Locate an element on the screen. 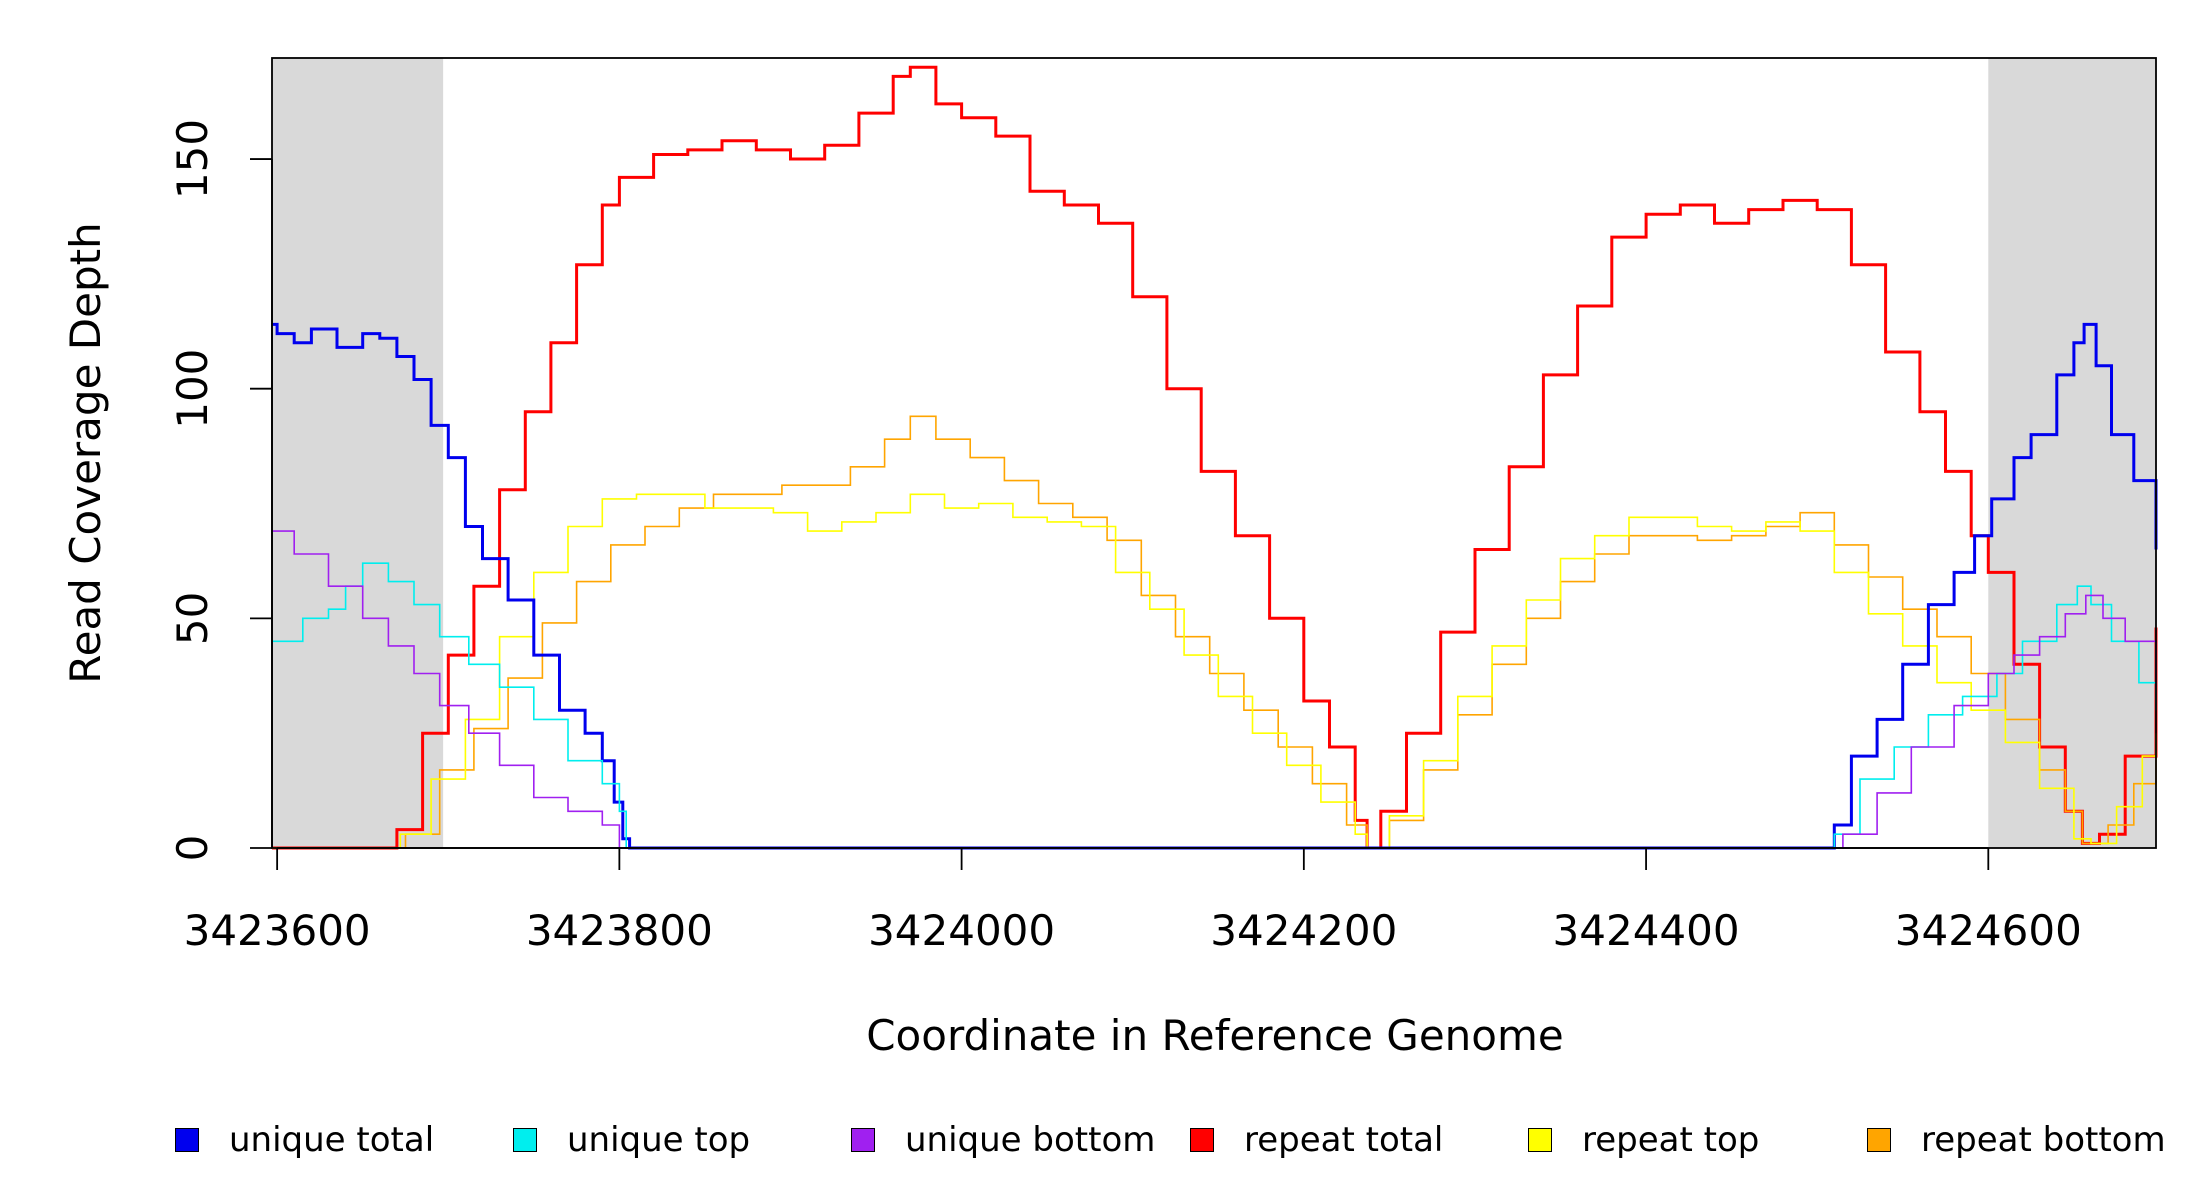 Image resolution: width=2200 pixels, height=1200 pixels. legend-item-unique-top: unique top is located at coordinates (631, 1140).